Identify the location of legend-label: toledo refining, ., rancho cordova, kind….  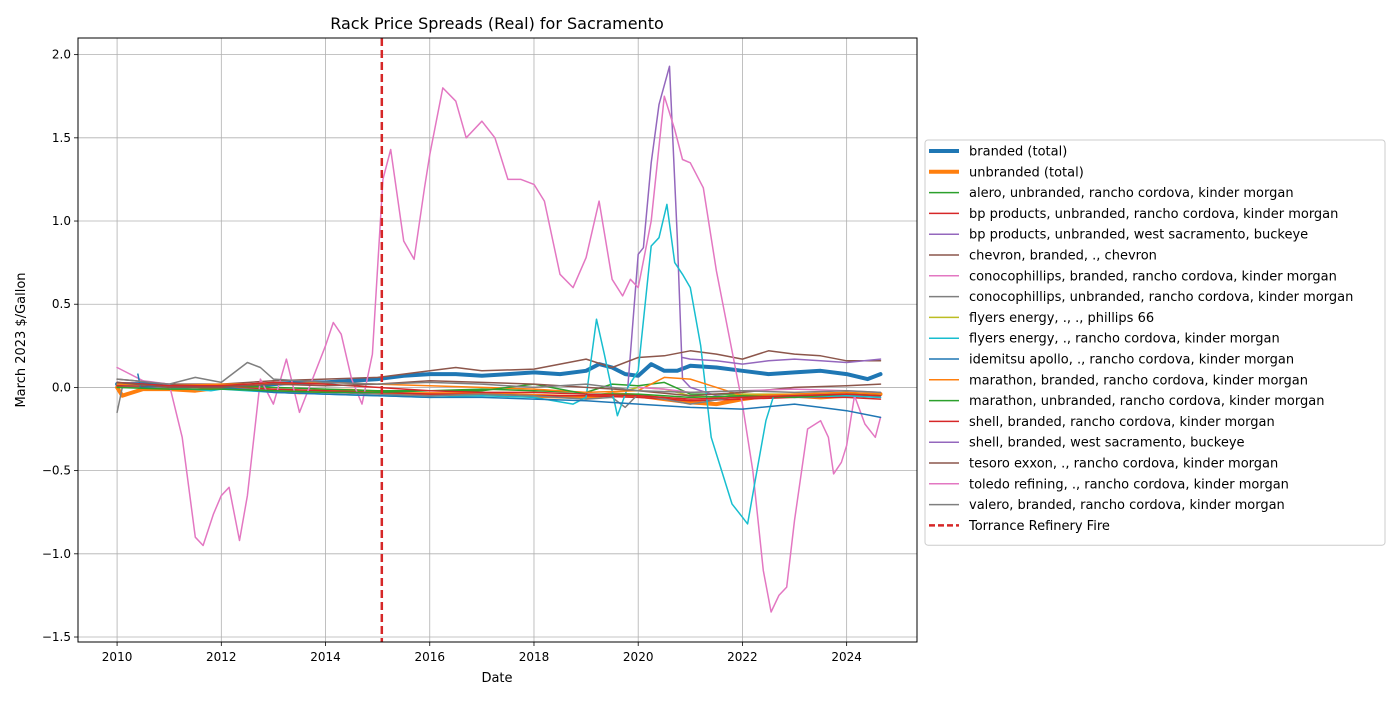
(1129, 484).